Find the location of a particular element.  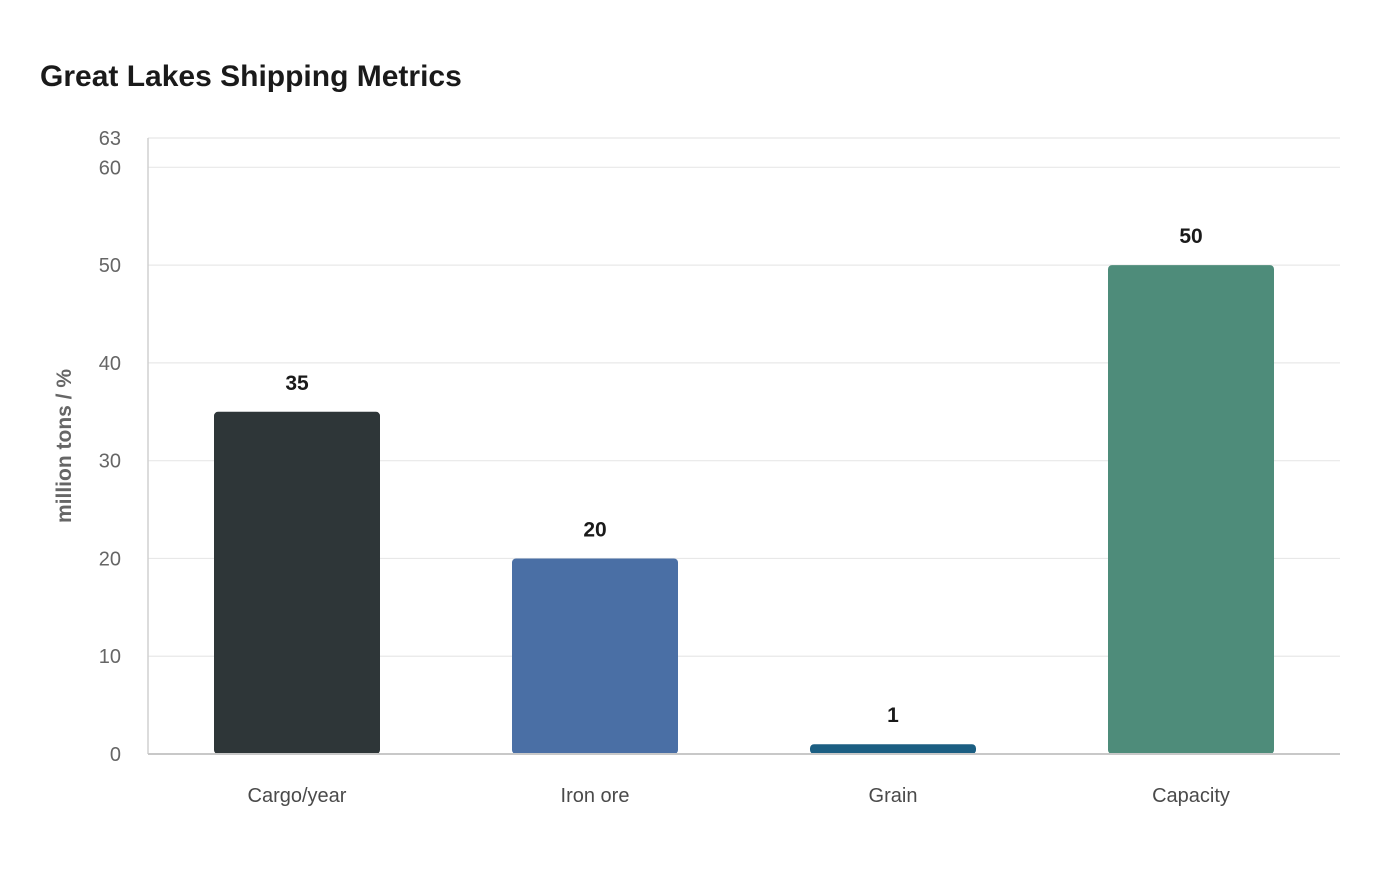

y-tick-label: 20 is located at coordinates (110, 559).